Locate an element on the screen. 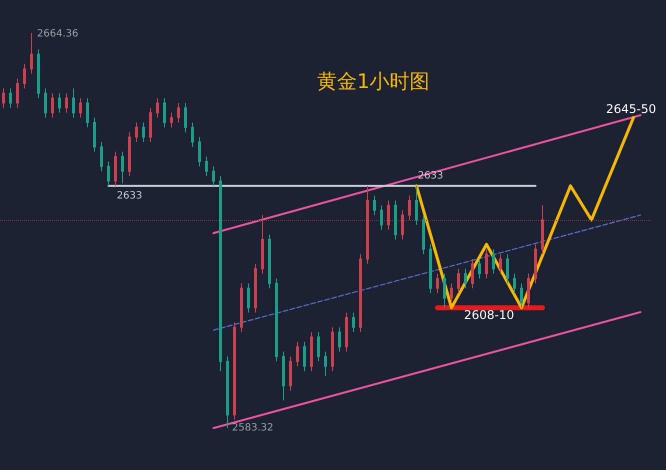 The height and width of the screenshot is (470, 666). annotation: 2664.36 is located at coordinates (57, 34).